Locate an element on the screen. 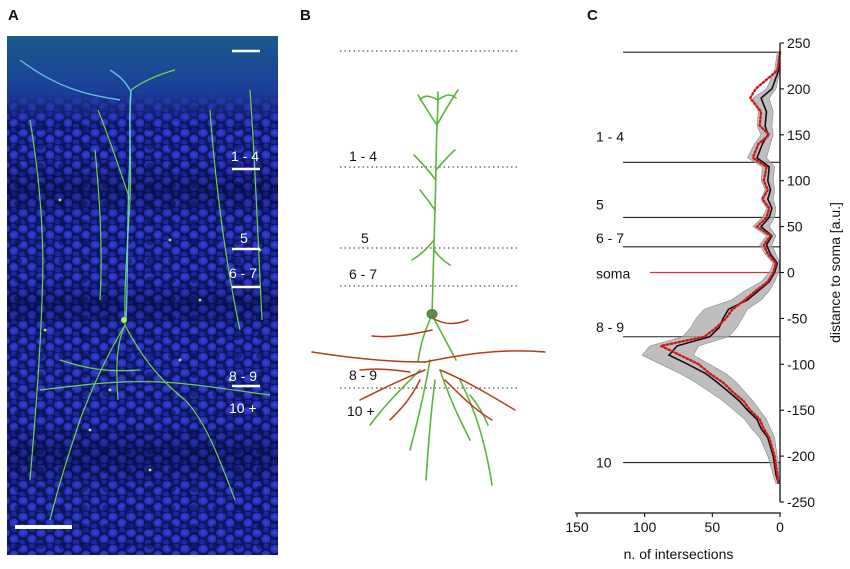 The width and height of the screenshot is (850, 569). y-tick-label: 50 is located at coordinates (795, 227).